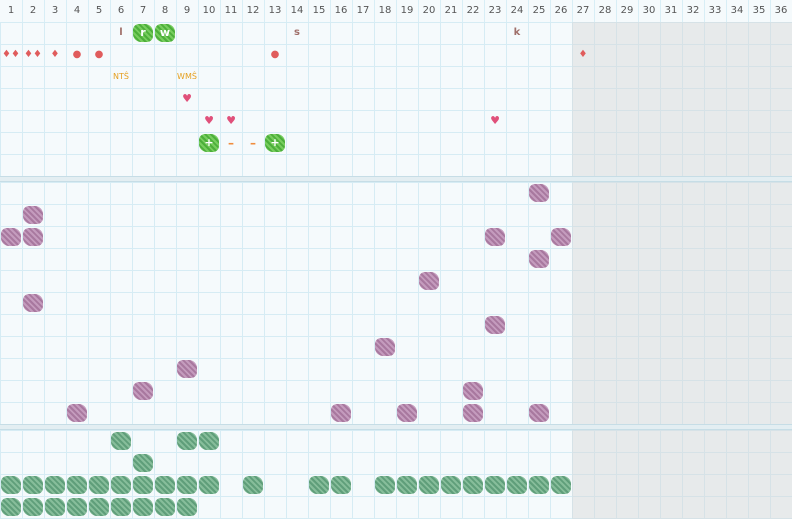 The width and height of the screenshot is (792, 519). Describe the element at coordinates (297, 33) in the screenshot. I see `note-cell: s` at that location.